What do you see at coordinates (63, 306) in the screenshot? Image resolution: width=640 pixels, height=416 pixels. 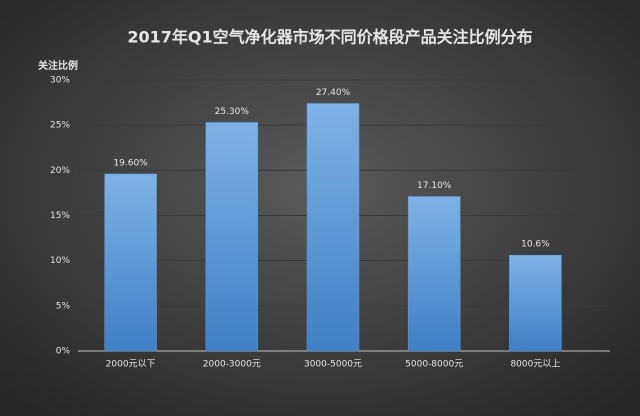 I see `y-tick-label: 5%` at bounding box center [63, 306].